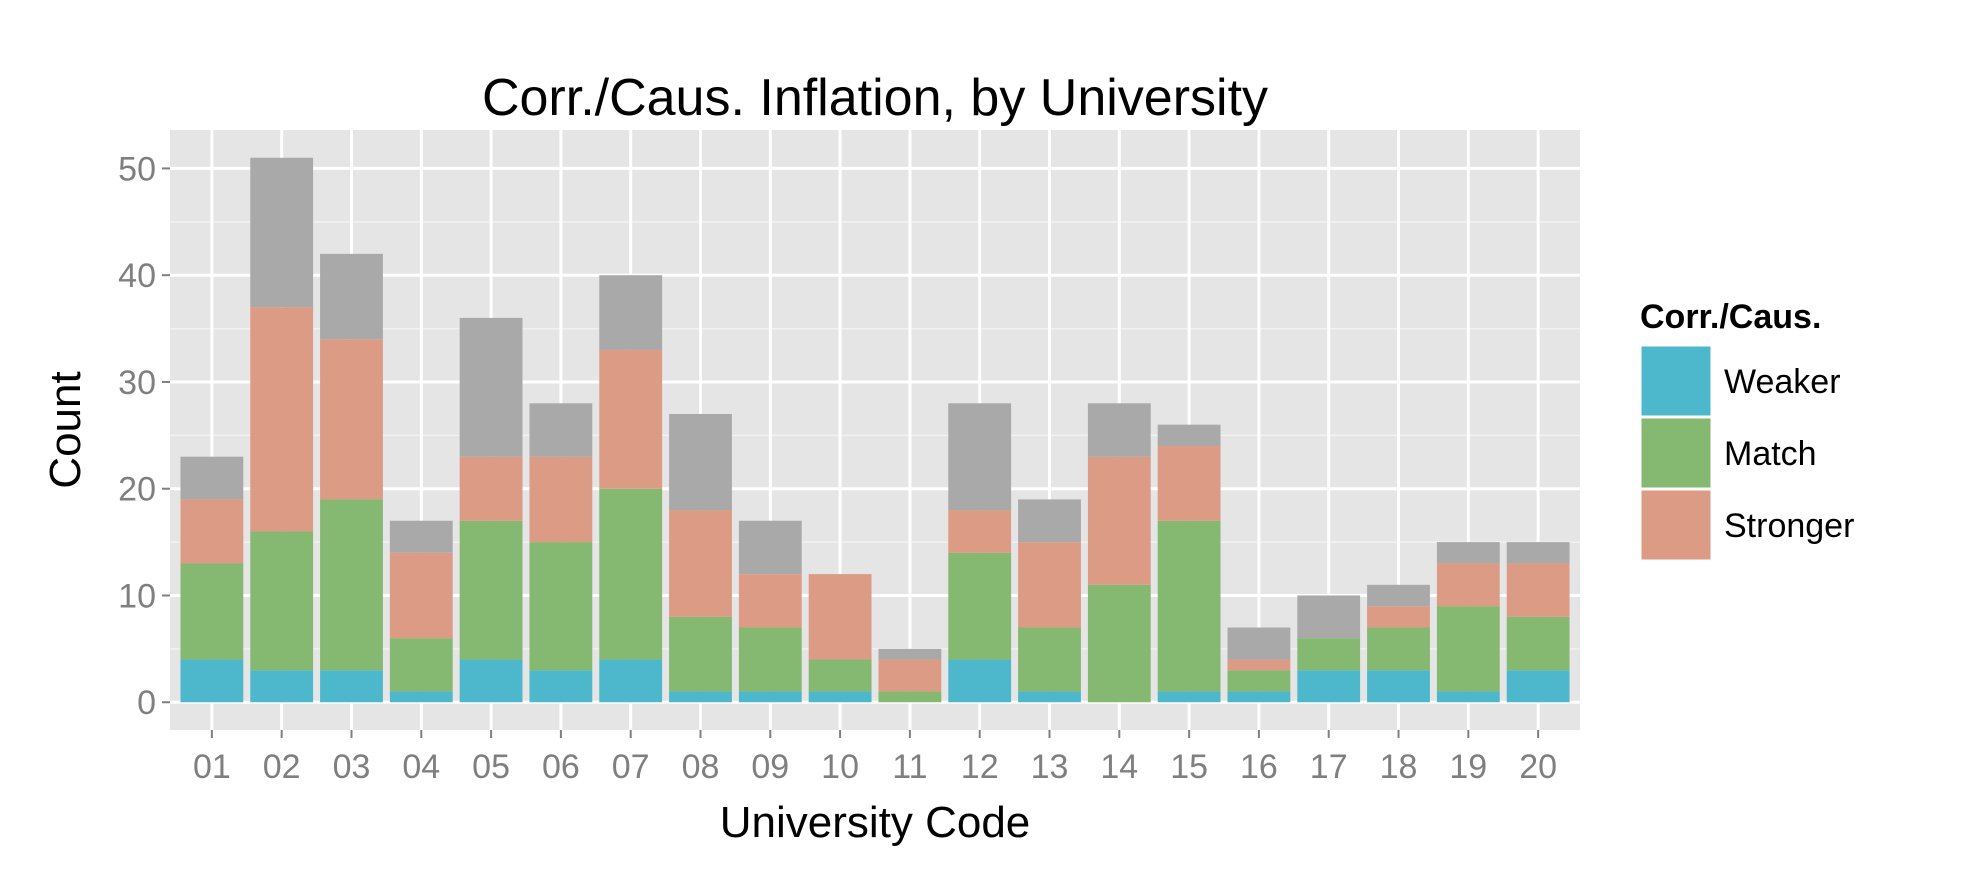 The height and width of the screenshot is (879, 1979). What do you see at coordinates (1329, 767) in the screenshot?
I see `x-tick-label: 17` at bounding box center [1329, 767].